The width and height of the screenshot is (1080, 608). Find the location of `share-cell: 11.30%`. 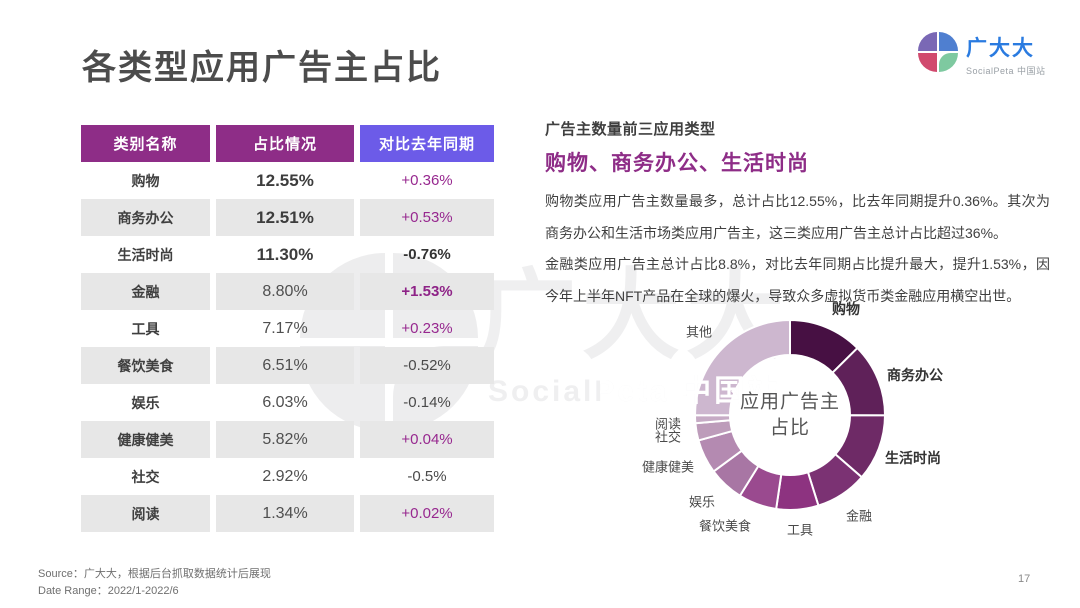

share-cell: 11.30% is located at coordinates (285, 254).